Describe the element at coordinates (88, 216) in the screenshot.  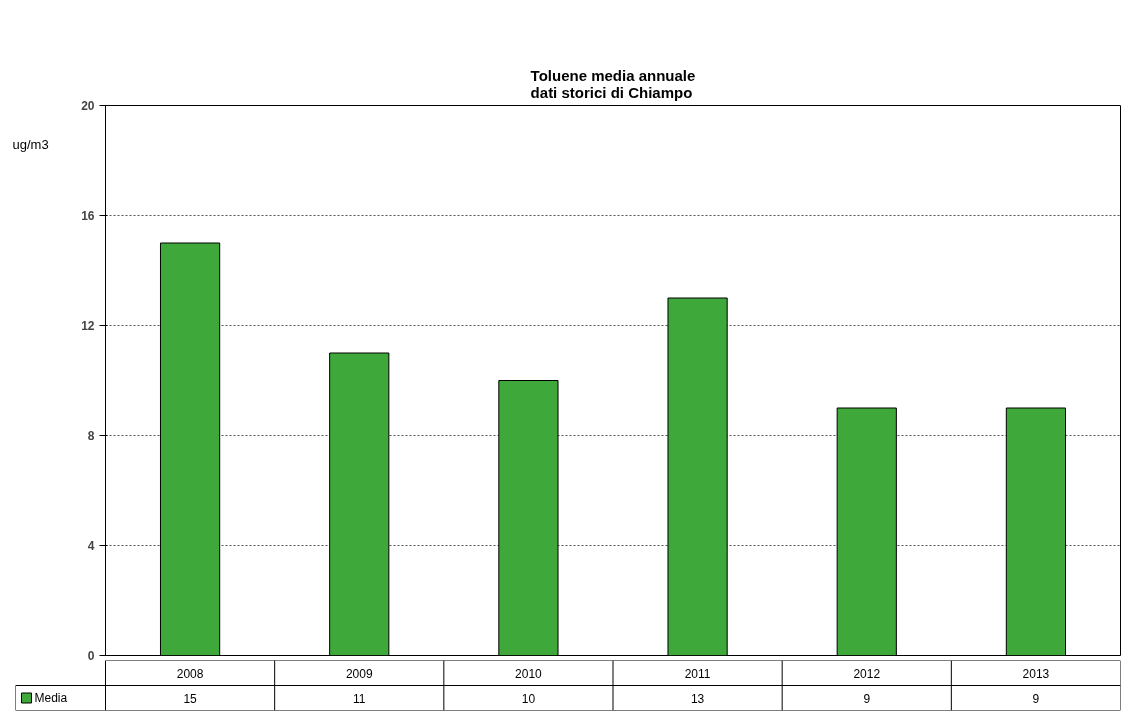
I see `y-tick-label: 16` at that location.